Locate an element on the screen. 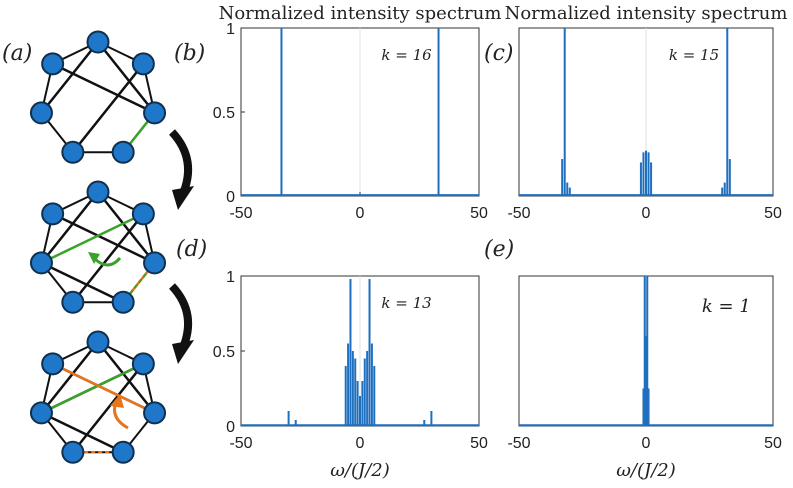 The image size is (793, 488). orange-edge is located at coordinates (104, 388).